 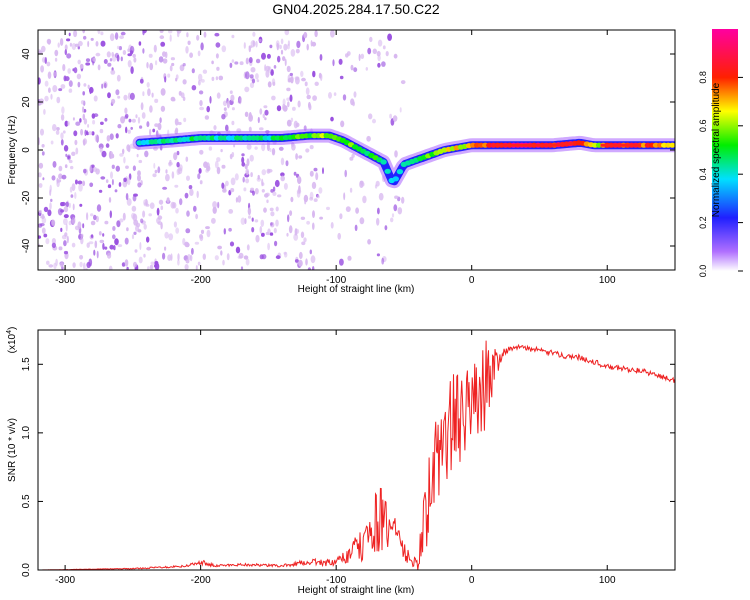 I want to click on colorbar-ticks: 0.0 0.2 0.4 0.6 0.8, so click(x=720, y=174).